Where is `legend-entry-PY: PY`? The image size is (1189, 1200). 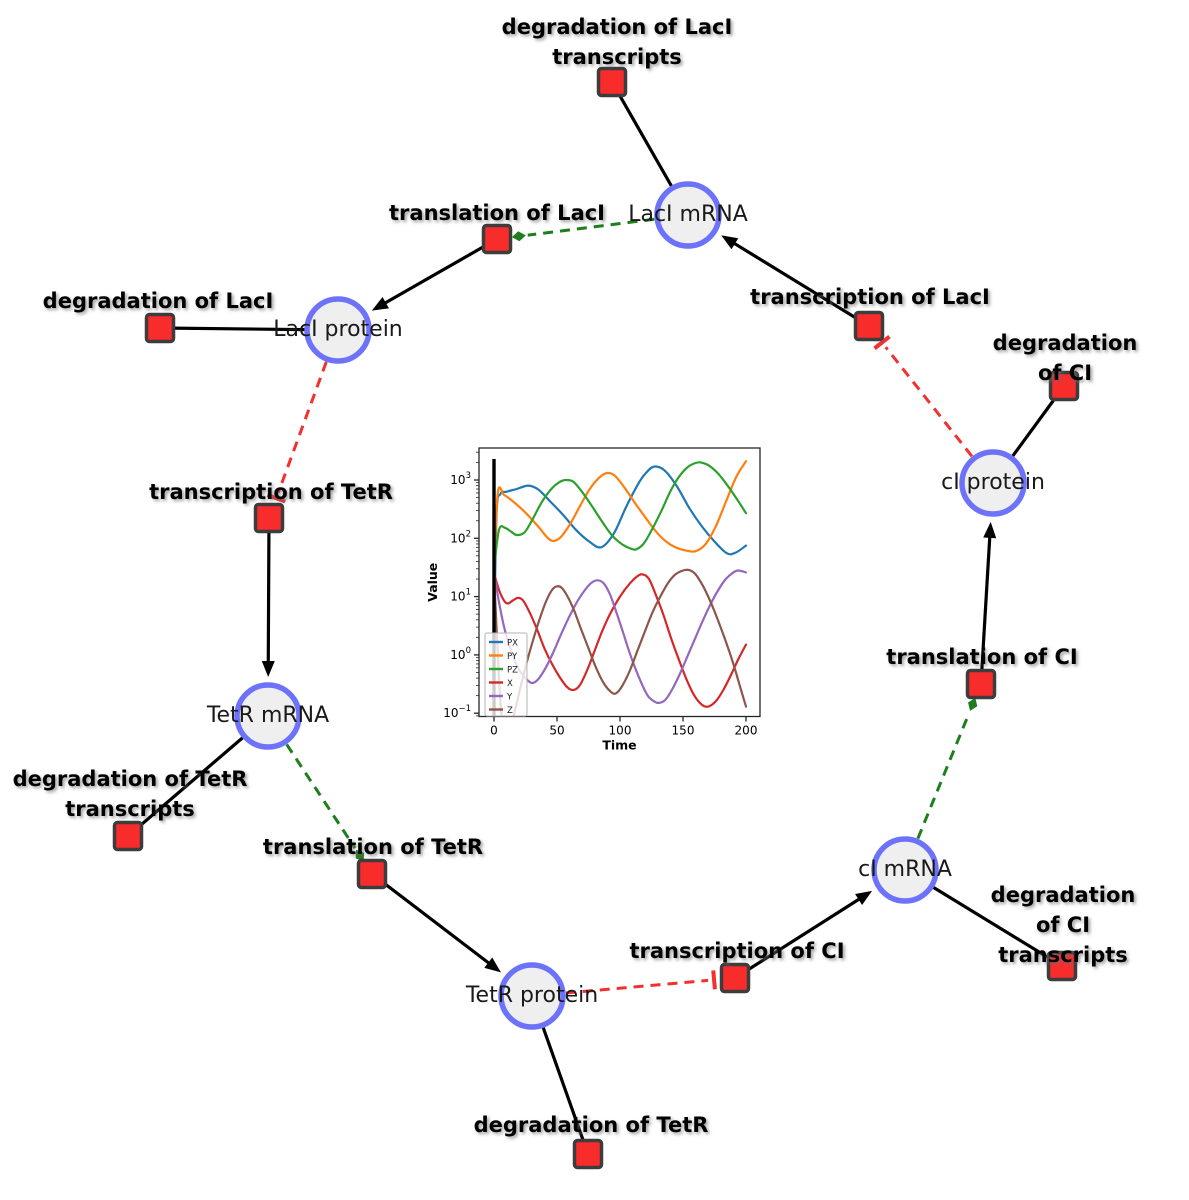 legend-entry-PY: PY is located at coordinates (512, 657).